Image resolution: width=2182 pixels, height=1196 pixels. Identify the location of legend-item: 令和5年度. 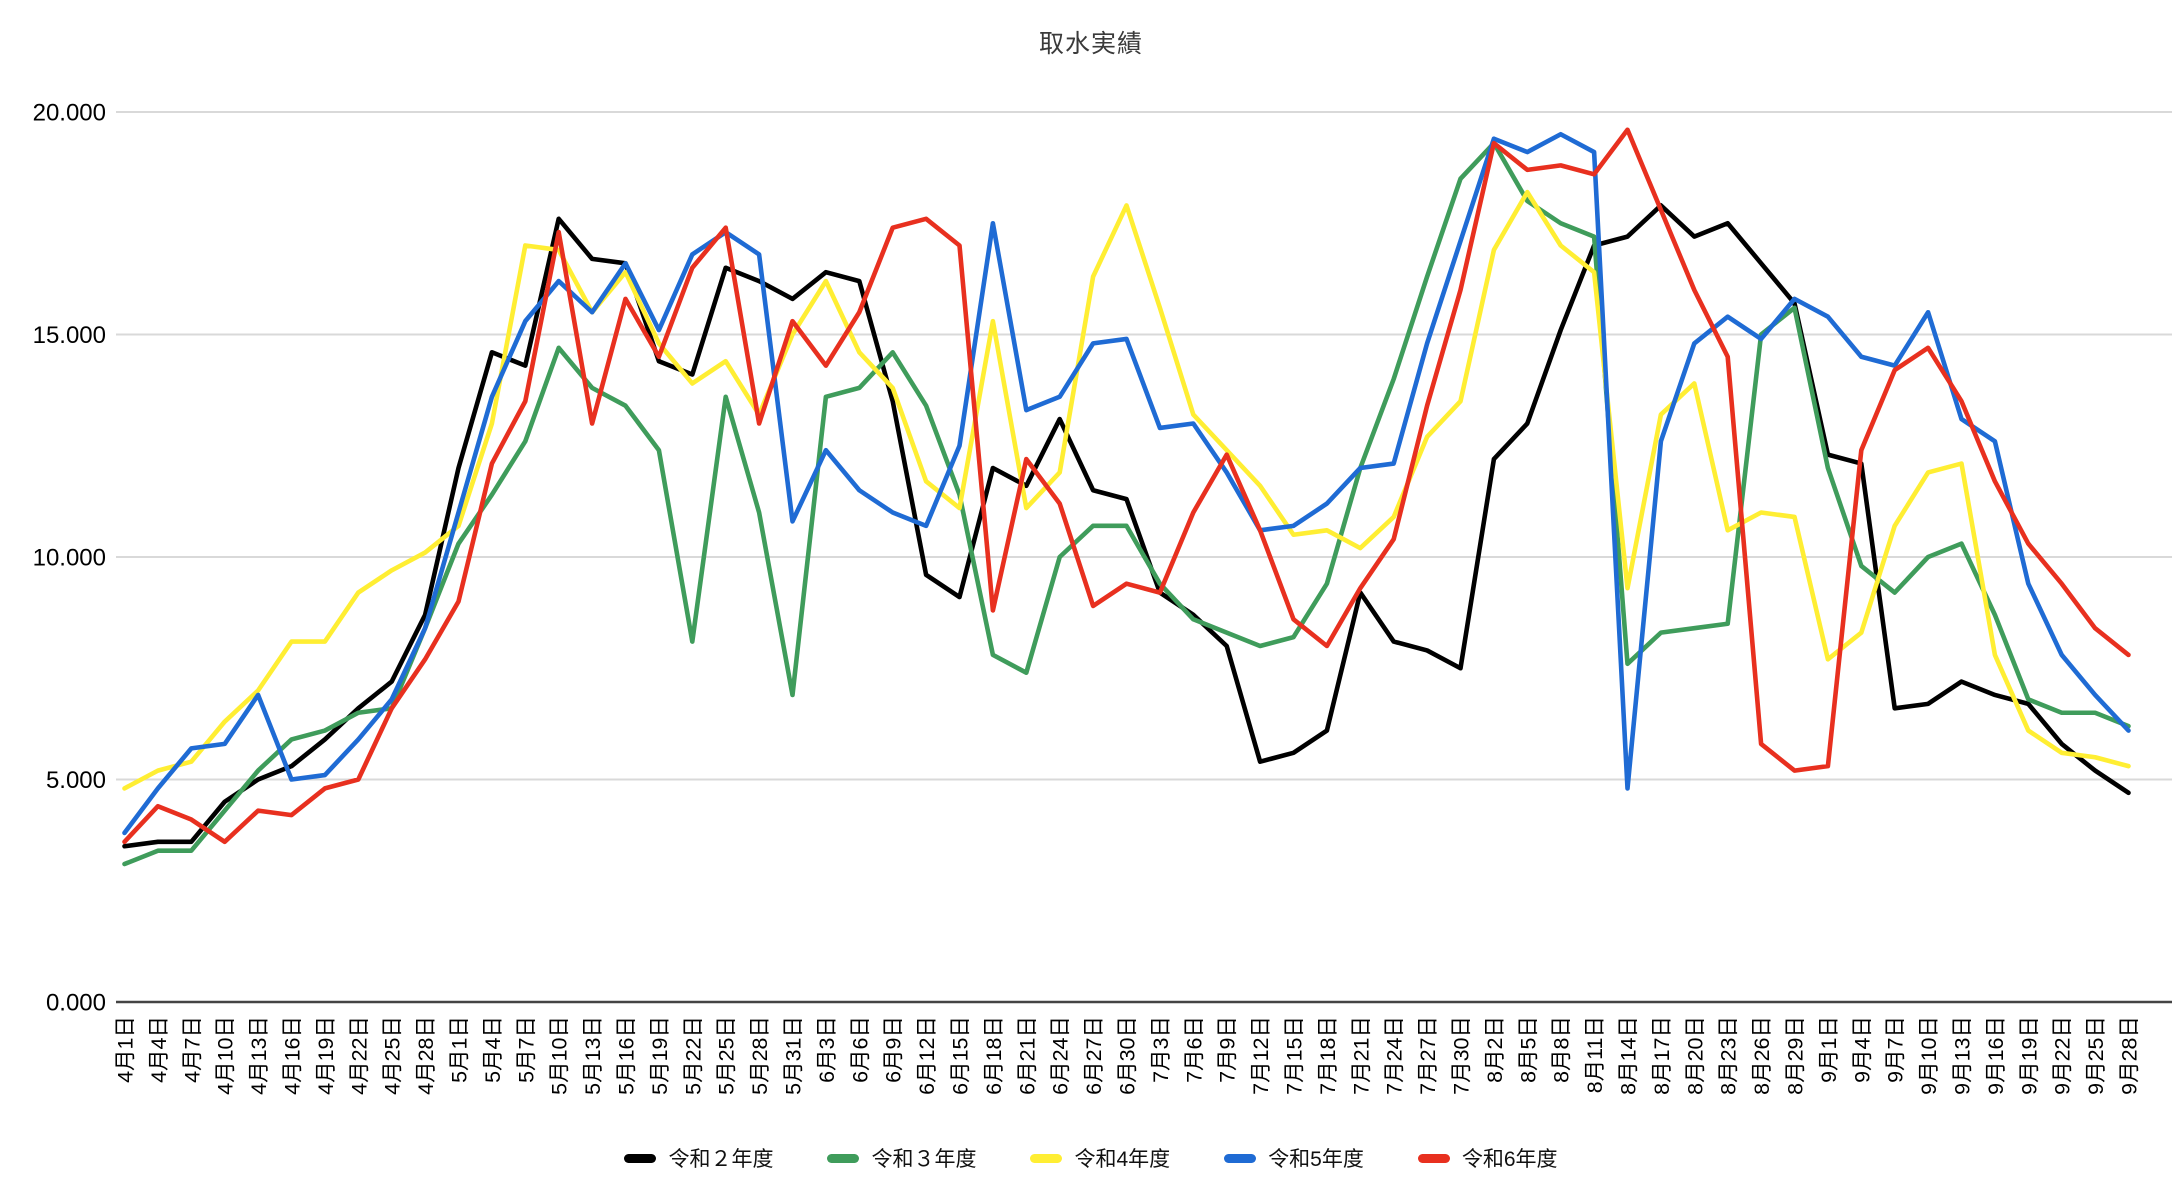
(1294, 1158).